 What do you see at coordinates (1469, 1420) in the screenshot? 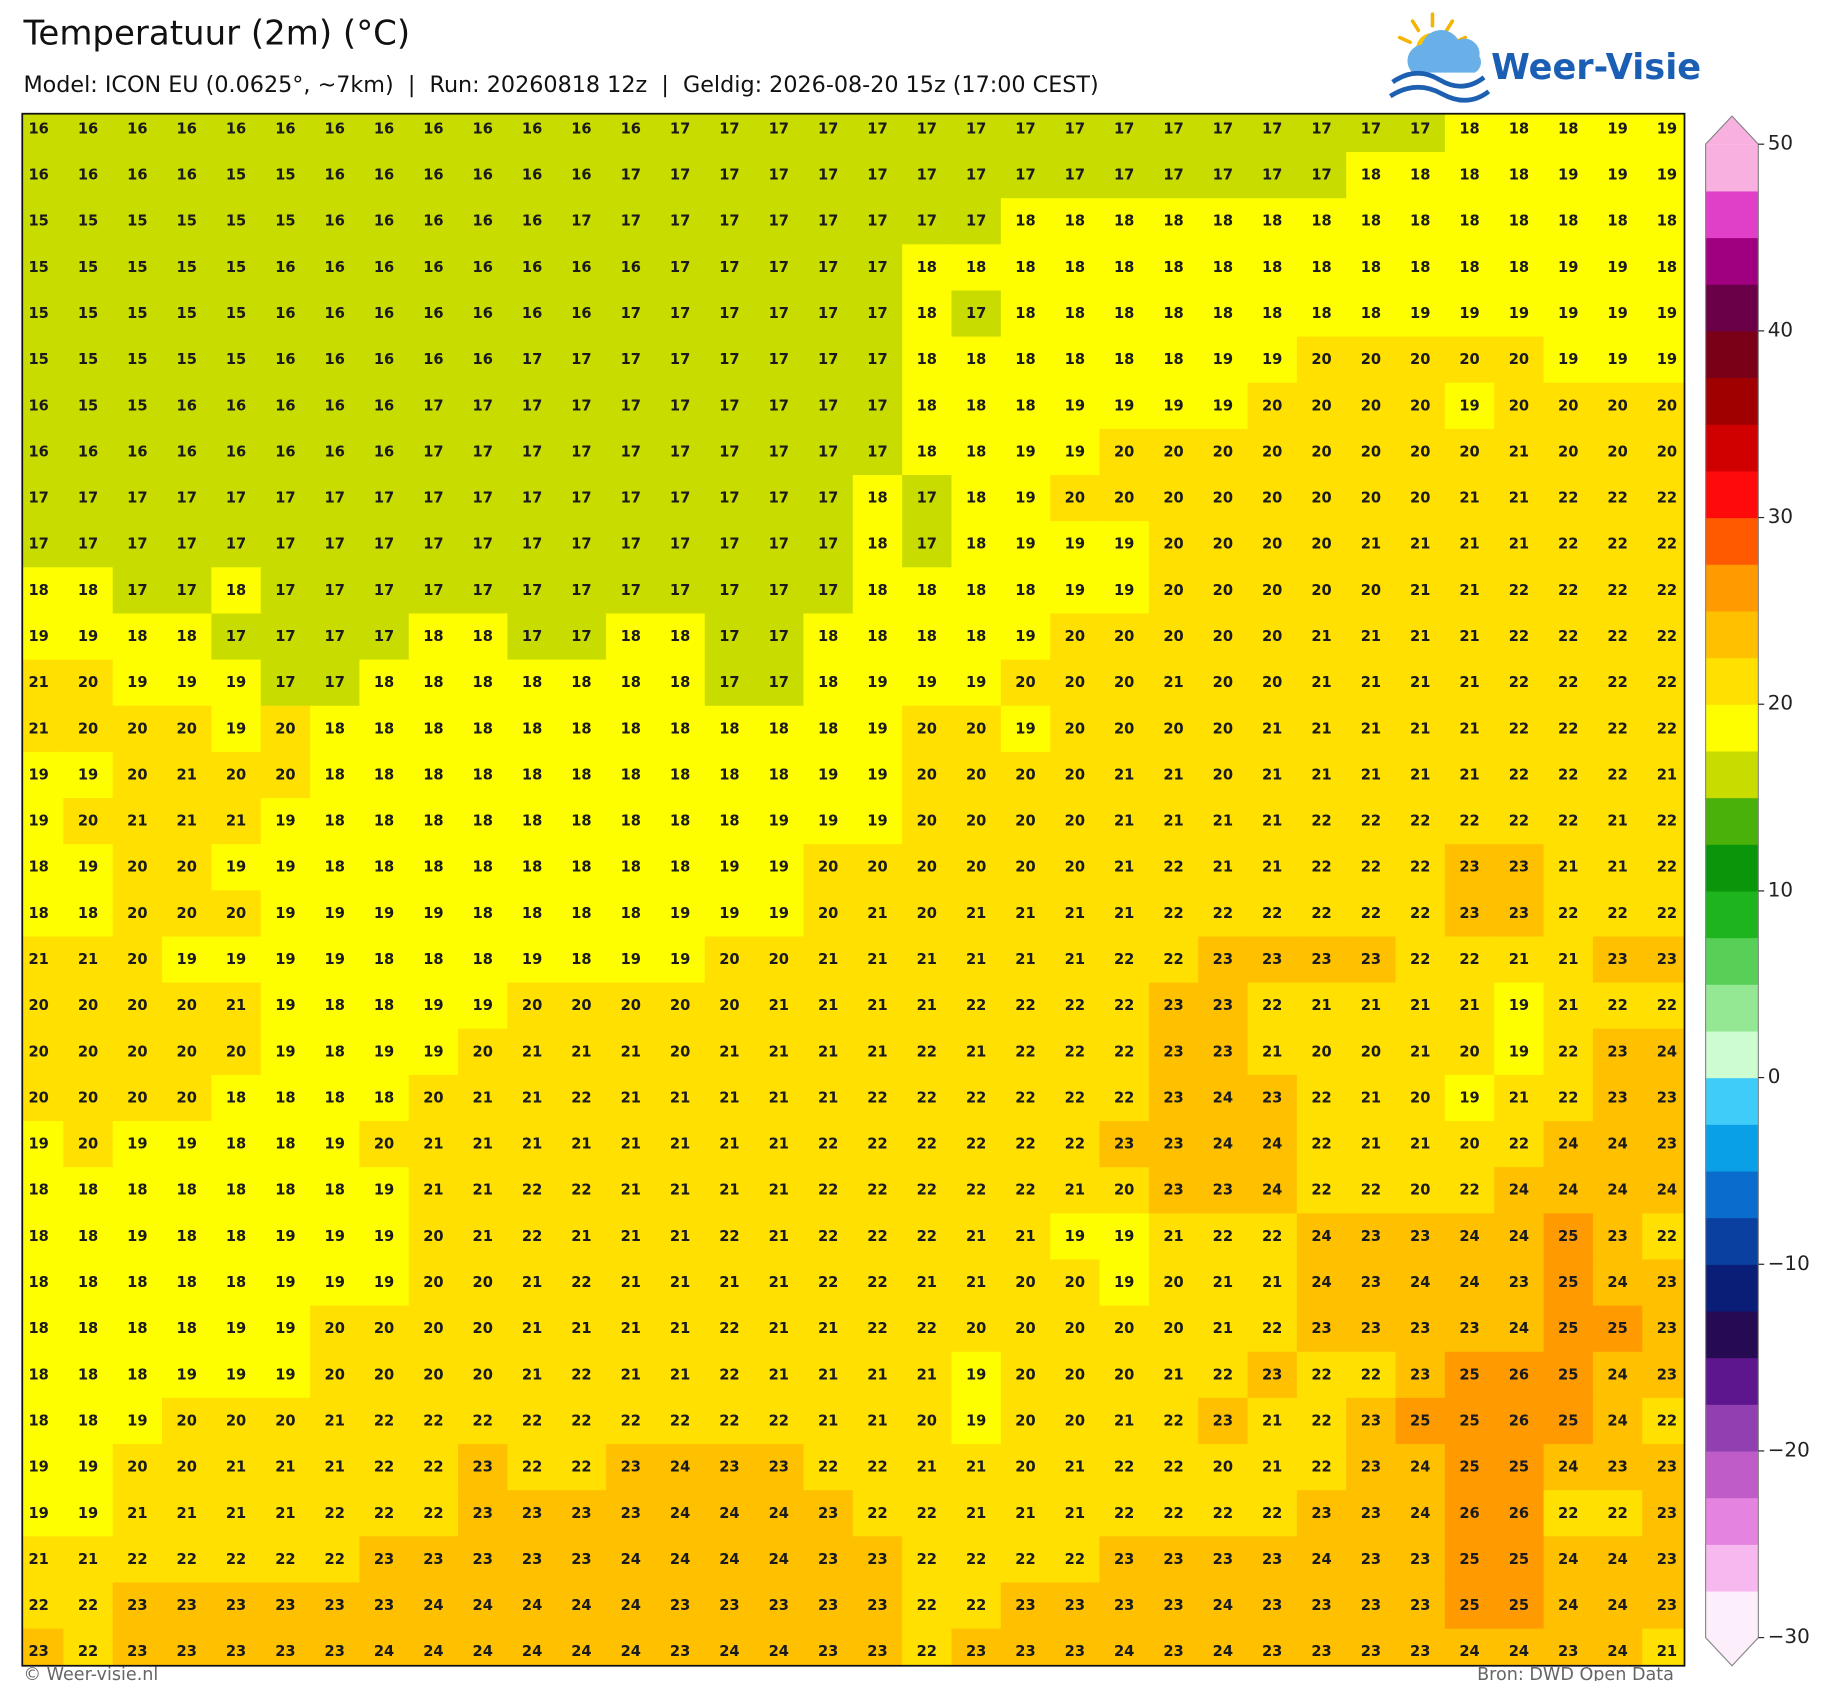
I see `temperature-label: 25` at bounding box center [1469, 1420].